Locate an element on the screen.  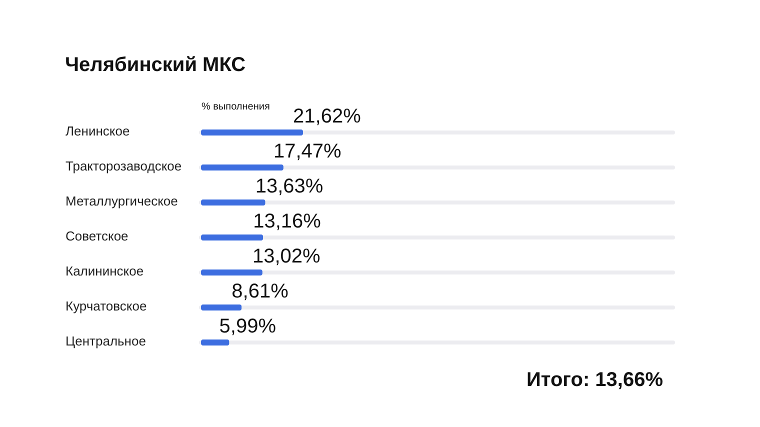
y-tick-label: Металлургическое is located at coordinates (122, 201).